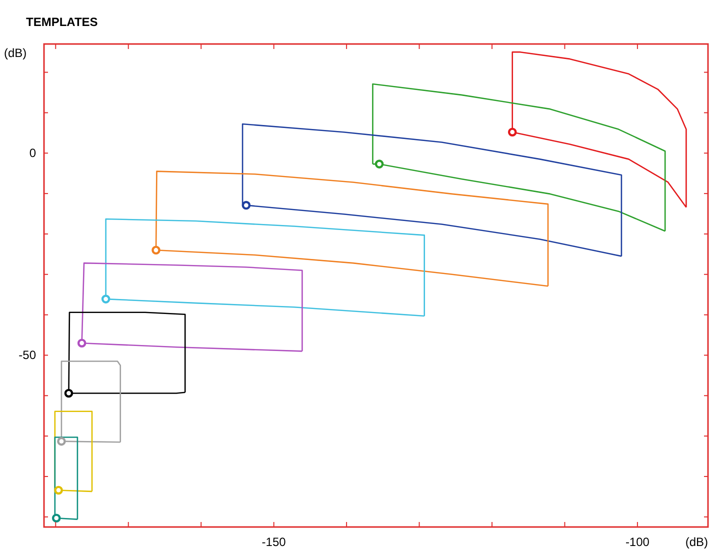 The width and height of the screenshot is (710, 553). What do you see at coordinates (637, 542) in the screenshot?
I see `x-tick-label: -100` at bounding box center [637, 542].